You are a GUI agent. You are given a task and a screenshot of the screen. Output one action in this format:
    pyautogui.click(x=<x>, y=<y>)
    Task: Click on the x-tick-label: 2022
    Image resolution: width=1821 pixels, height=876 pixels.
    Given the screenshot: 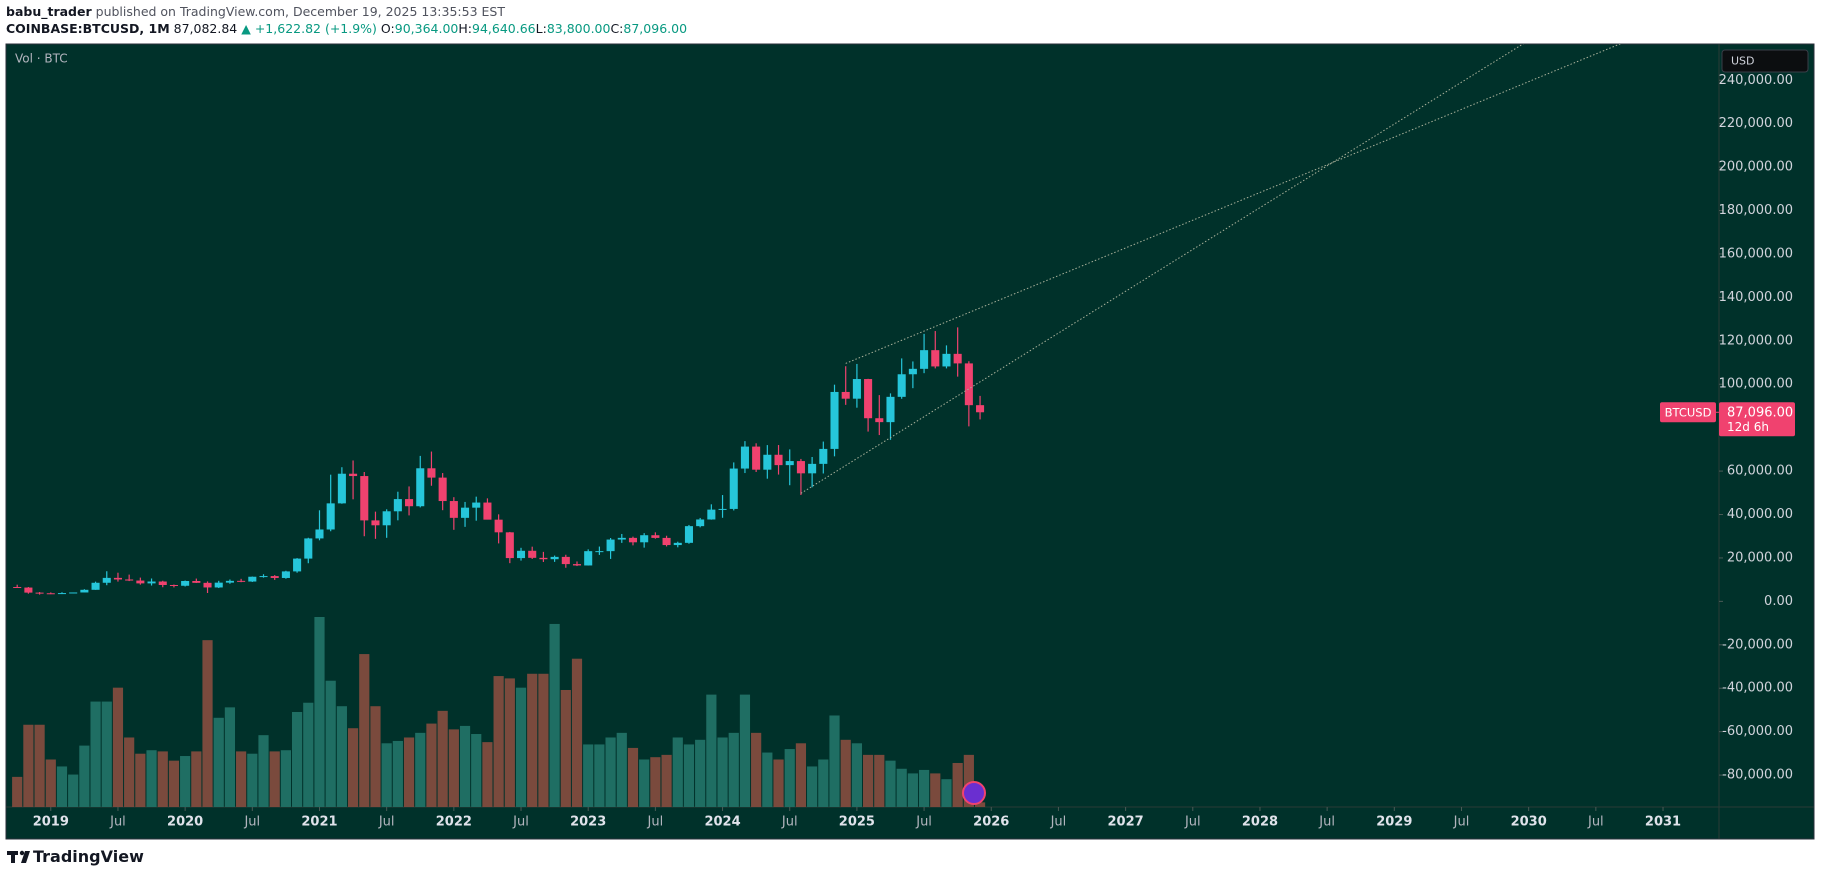 What is the action you would take?
    pyautogui.click(x=454, y=822)
    